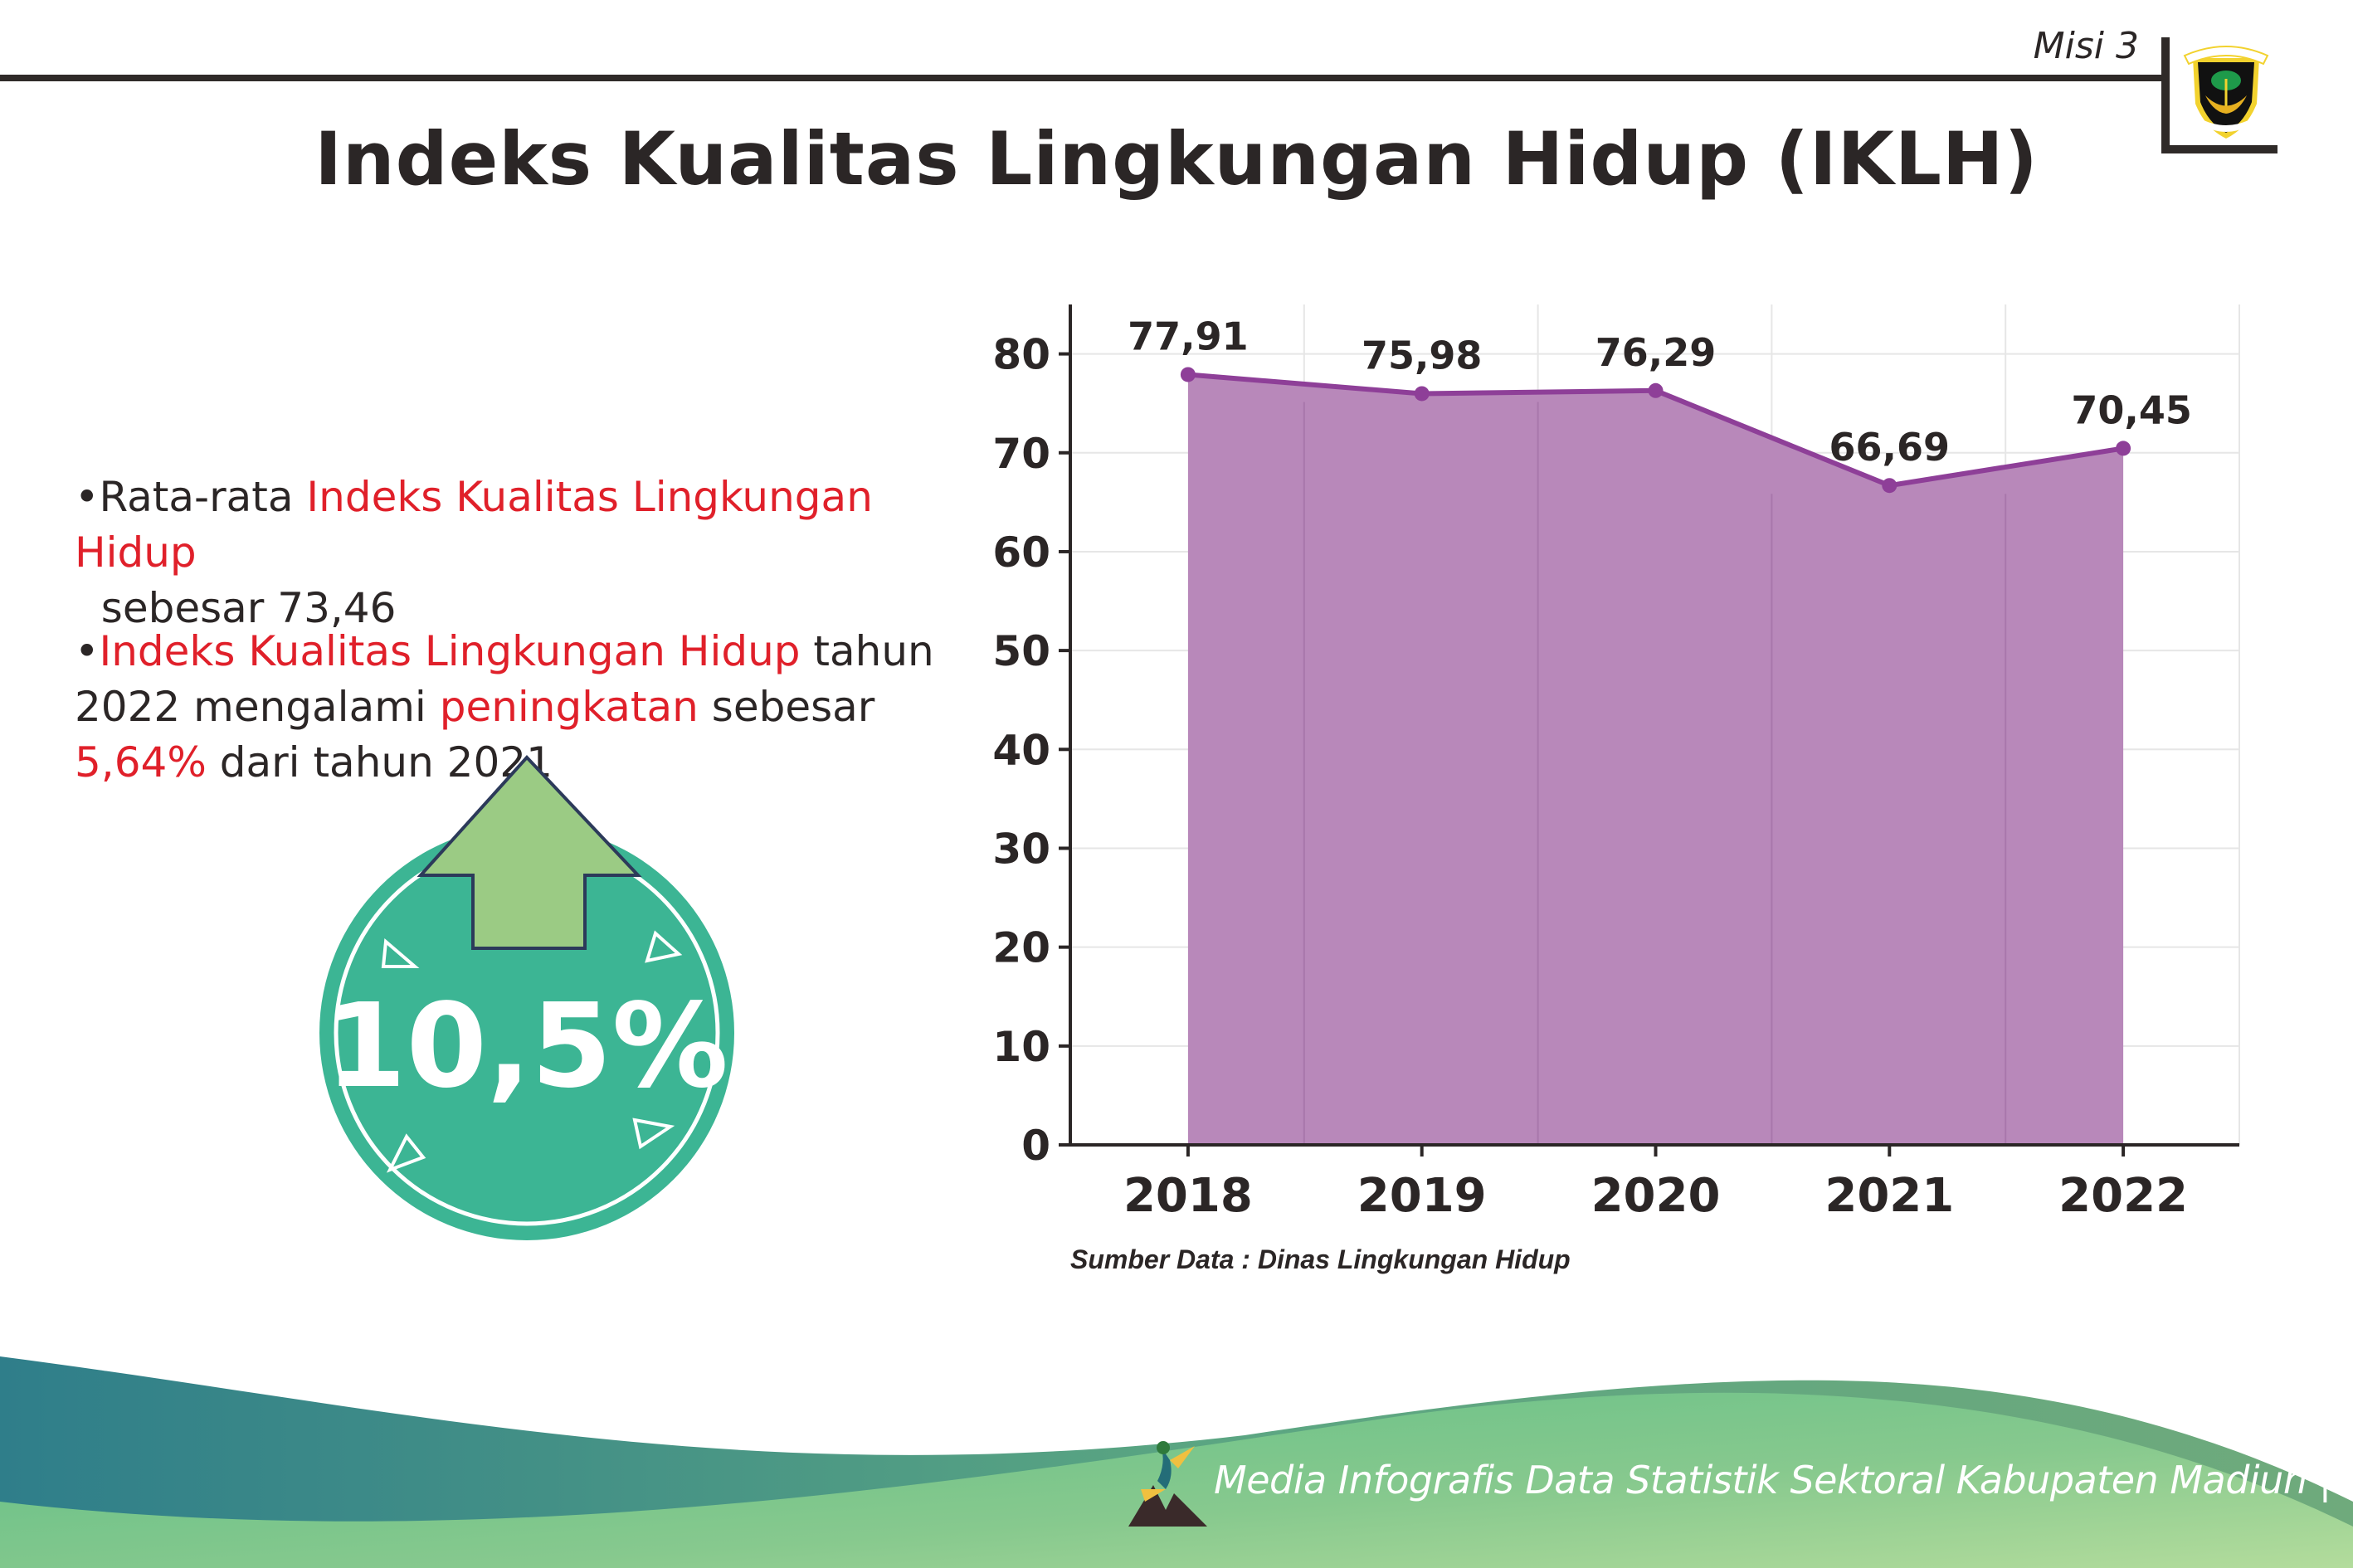  Describe the element at coordinates (1021, 1047) in the screenshot. I see `y-tick-label: 10` at that location.